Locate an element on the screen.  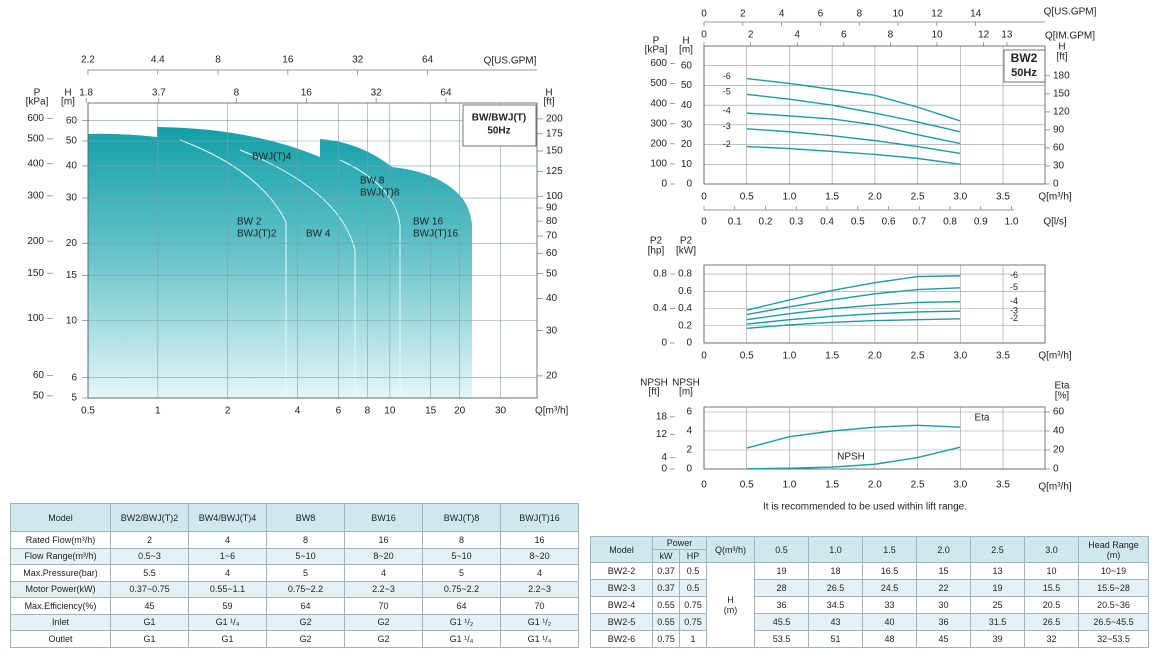
y-tick-label: 30 is located at coordinates (687, 124).